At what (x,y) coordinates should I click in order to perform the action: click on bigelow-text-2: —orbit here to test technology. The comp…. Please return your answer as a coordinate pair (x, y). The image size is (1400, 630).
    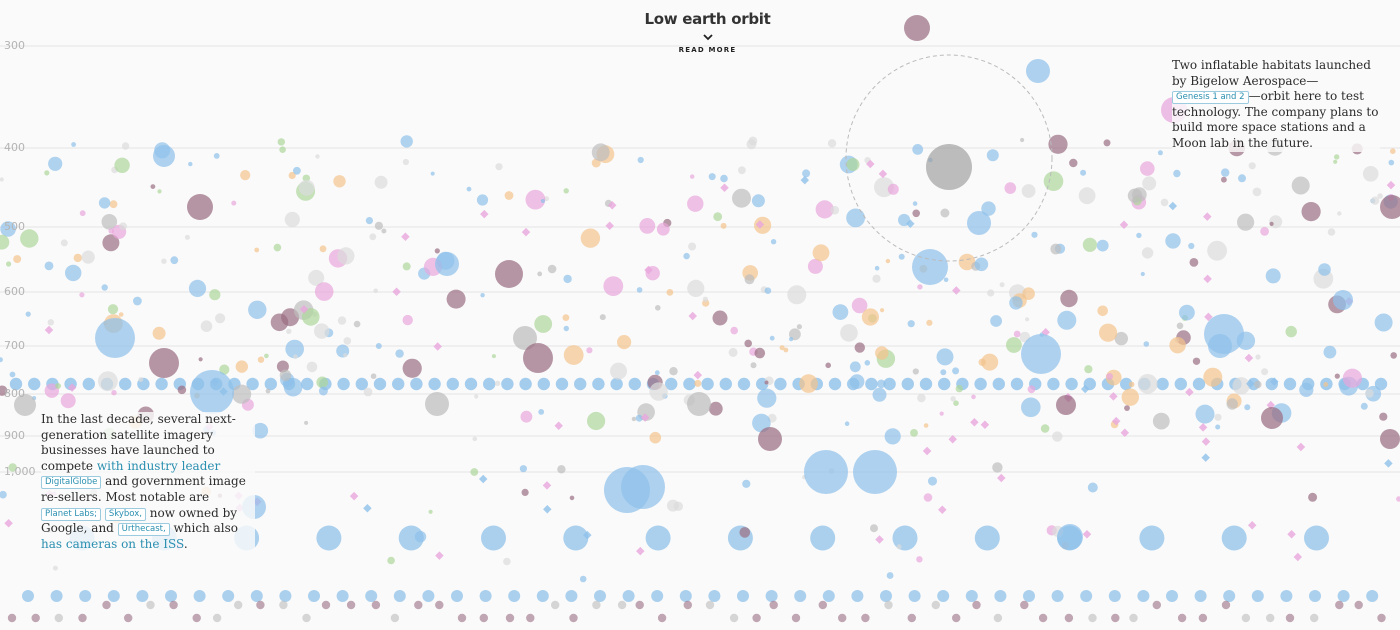
    Looking at the image, I should click on (1275, 119).